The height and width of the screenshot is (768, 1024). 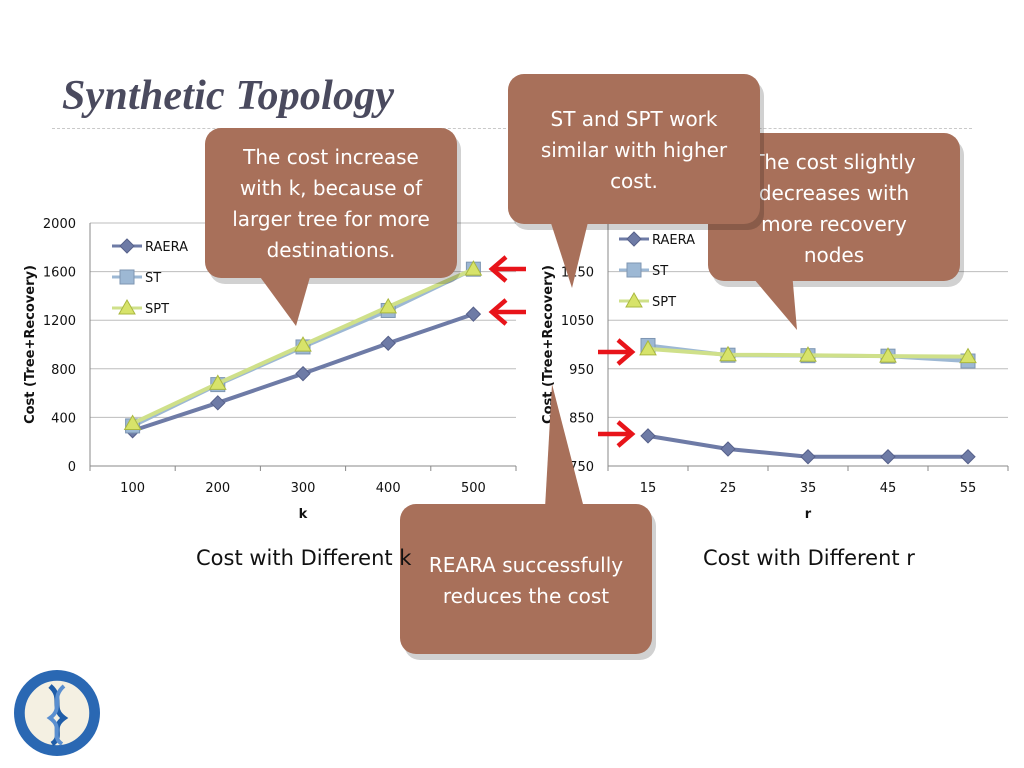 I want to click on caption-cost-r: Cost with Different r, so click(x=809, y=558).